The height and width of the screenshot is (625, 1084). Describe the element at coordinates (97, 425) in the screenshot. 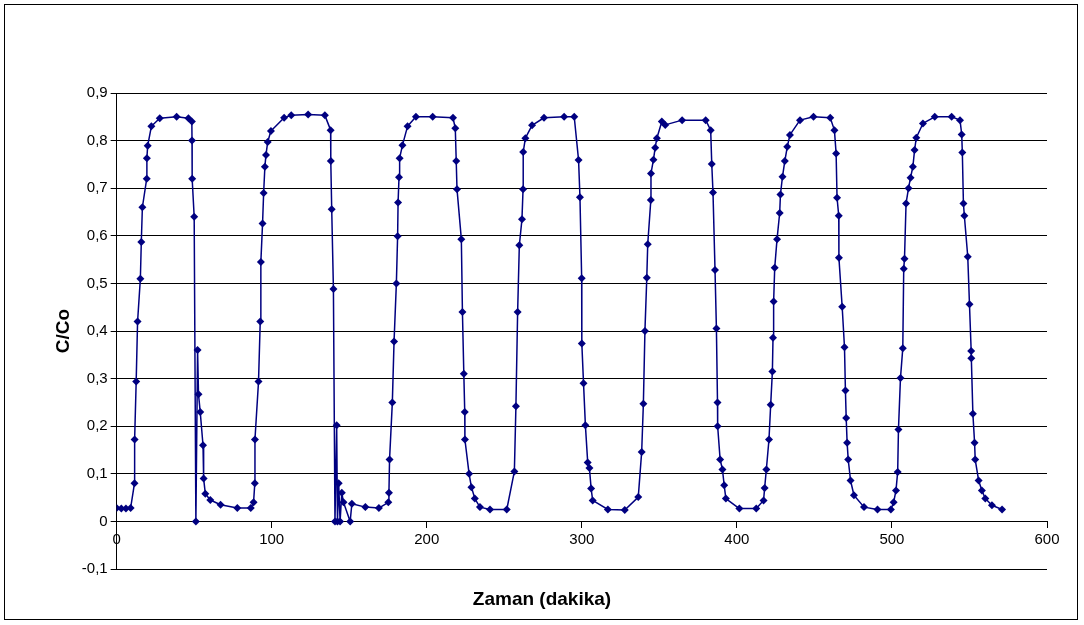

I see `y-tick-label: 0,2` at that location.